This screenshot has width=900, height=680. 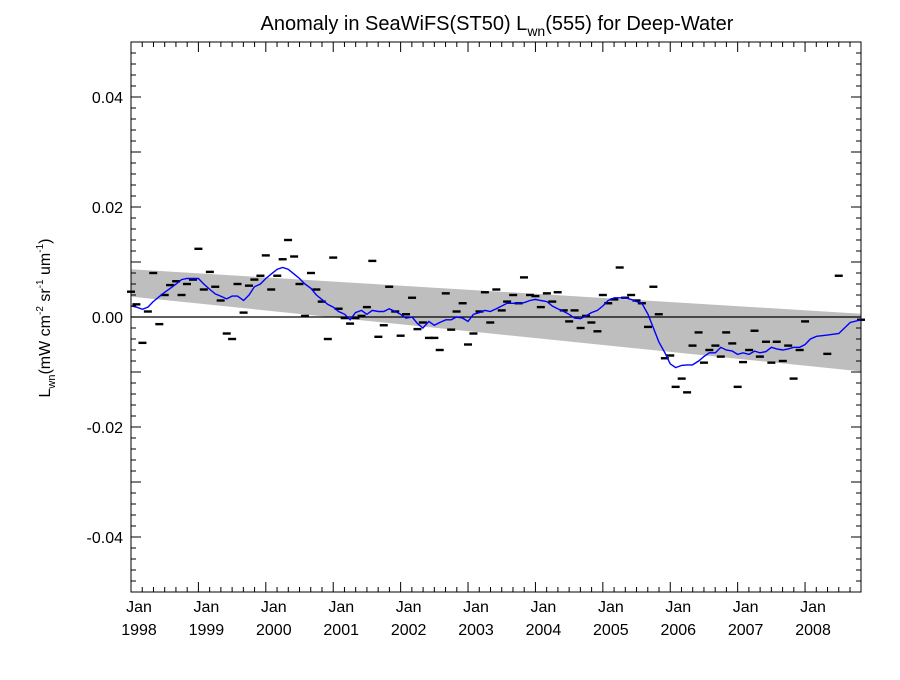 I want to click on x-tick-label-year: 1998, so click(x=139, y=630).